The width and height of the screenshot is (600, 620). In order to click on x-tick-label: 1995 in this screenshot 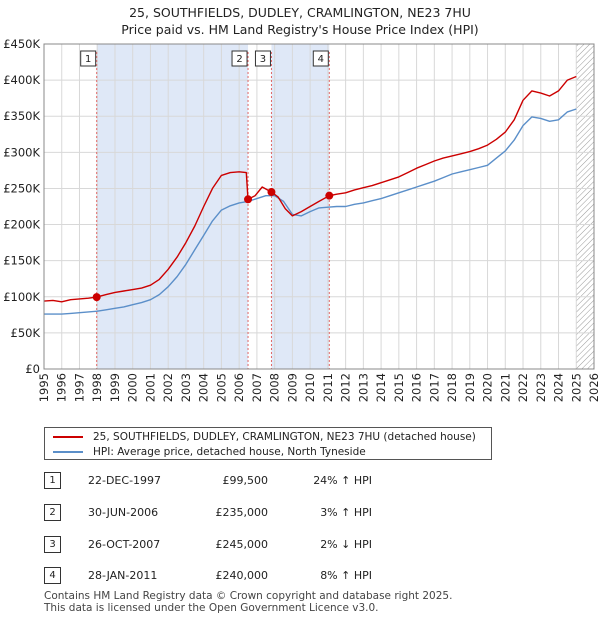, I will do `click(44, 387)`.